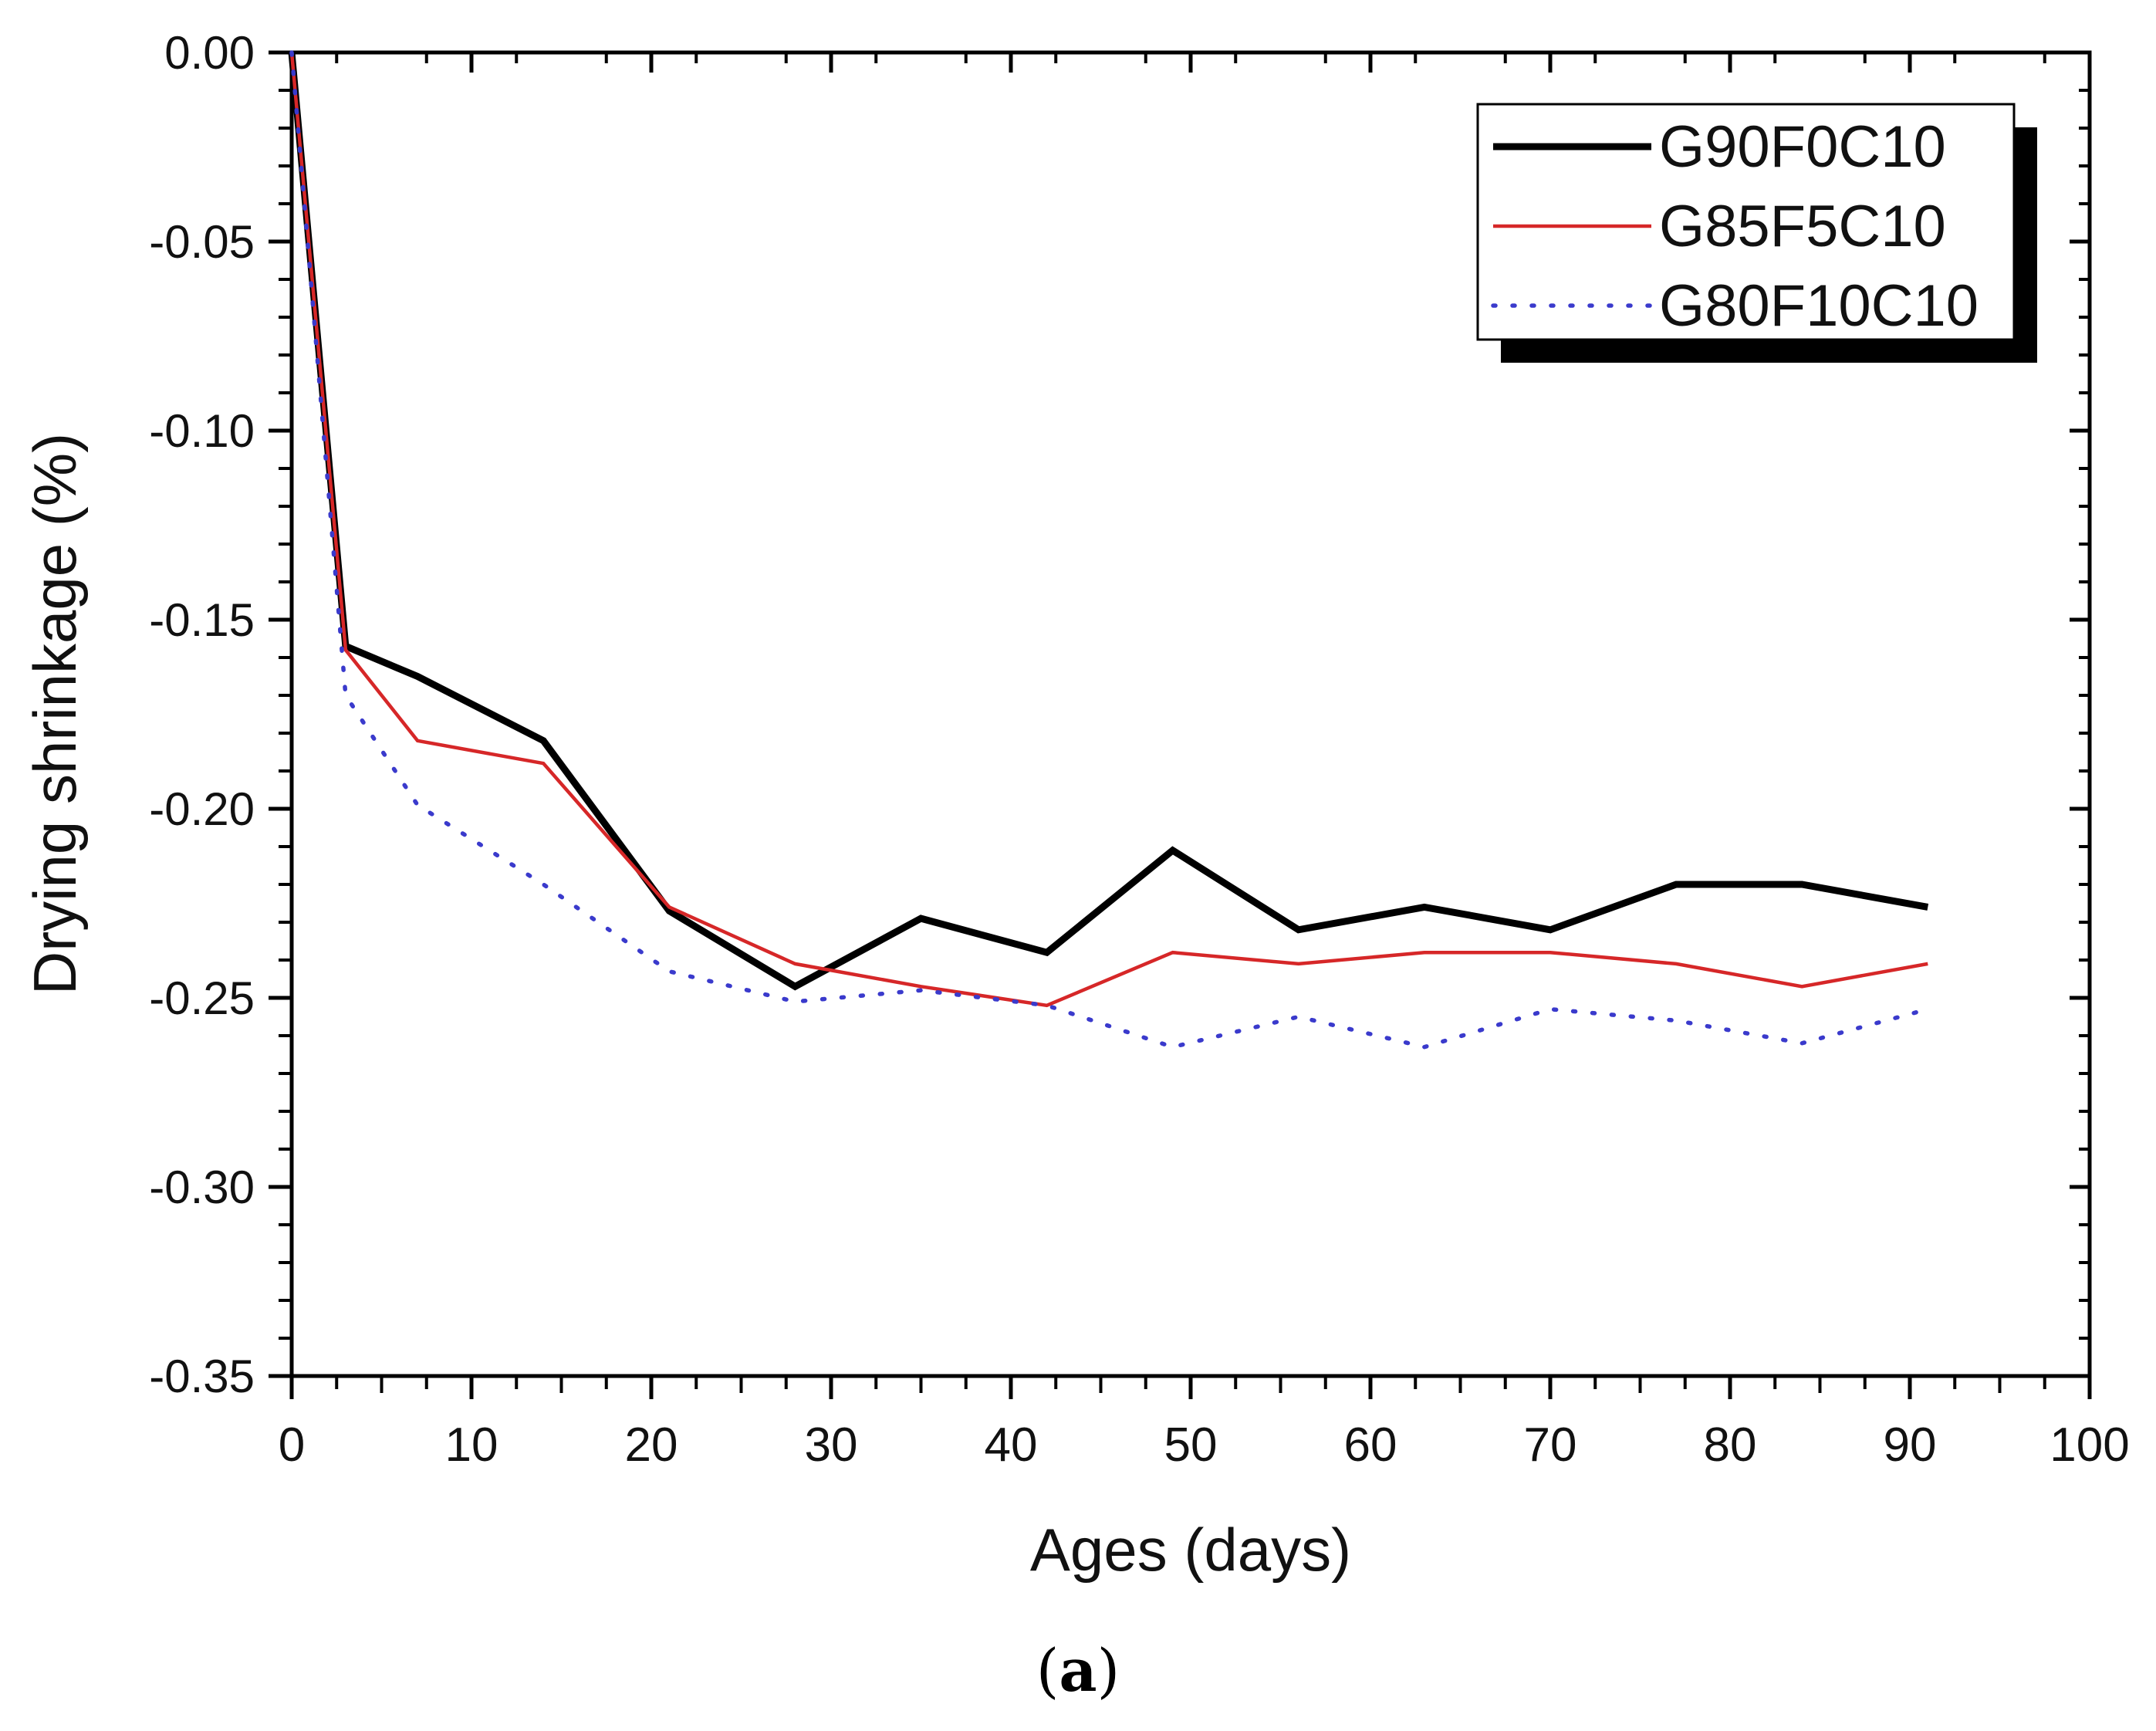 Image resolution: width=2156 pixels, height=1731 pixels. Describe the element at coordinates (1802, 226) in the screenshot. I see `legend-label: G85F5C10` at that location.